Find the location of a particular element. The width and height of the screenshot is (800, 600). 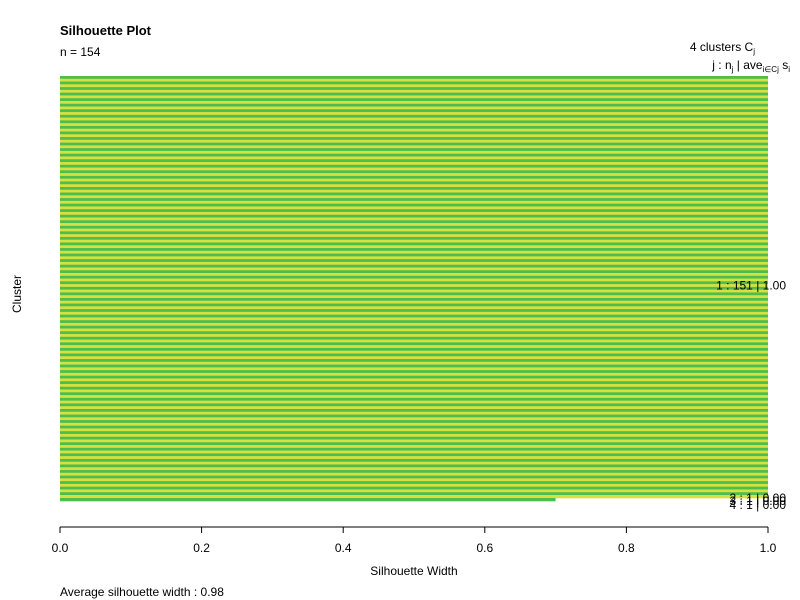

x-tick-label-3: 0.6 is located at coordinates (484, 548).